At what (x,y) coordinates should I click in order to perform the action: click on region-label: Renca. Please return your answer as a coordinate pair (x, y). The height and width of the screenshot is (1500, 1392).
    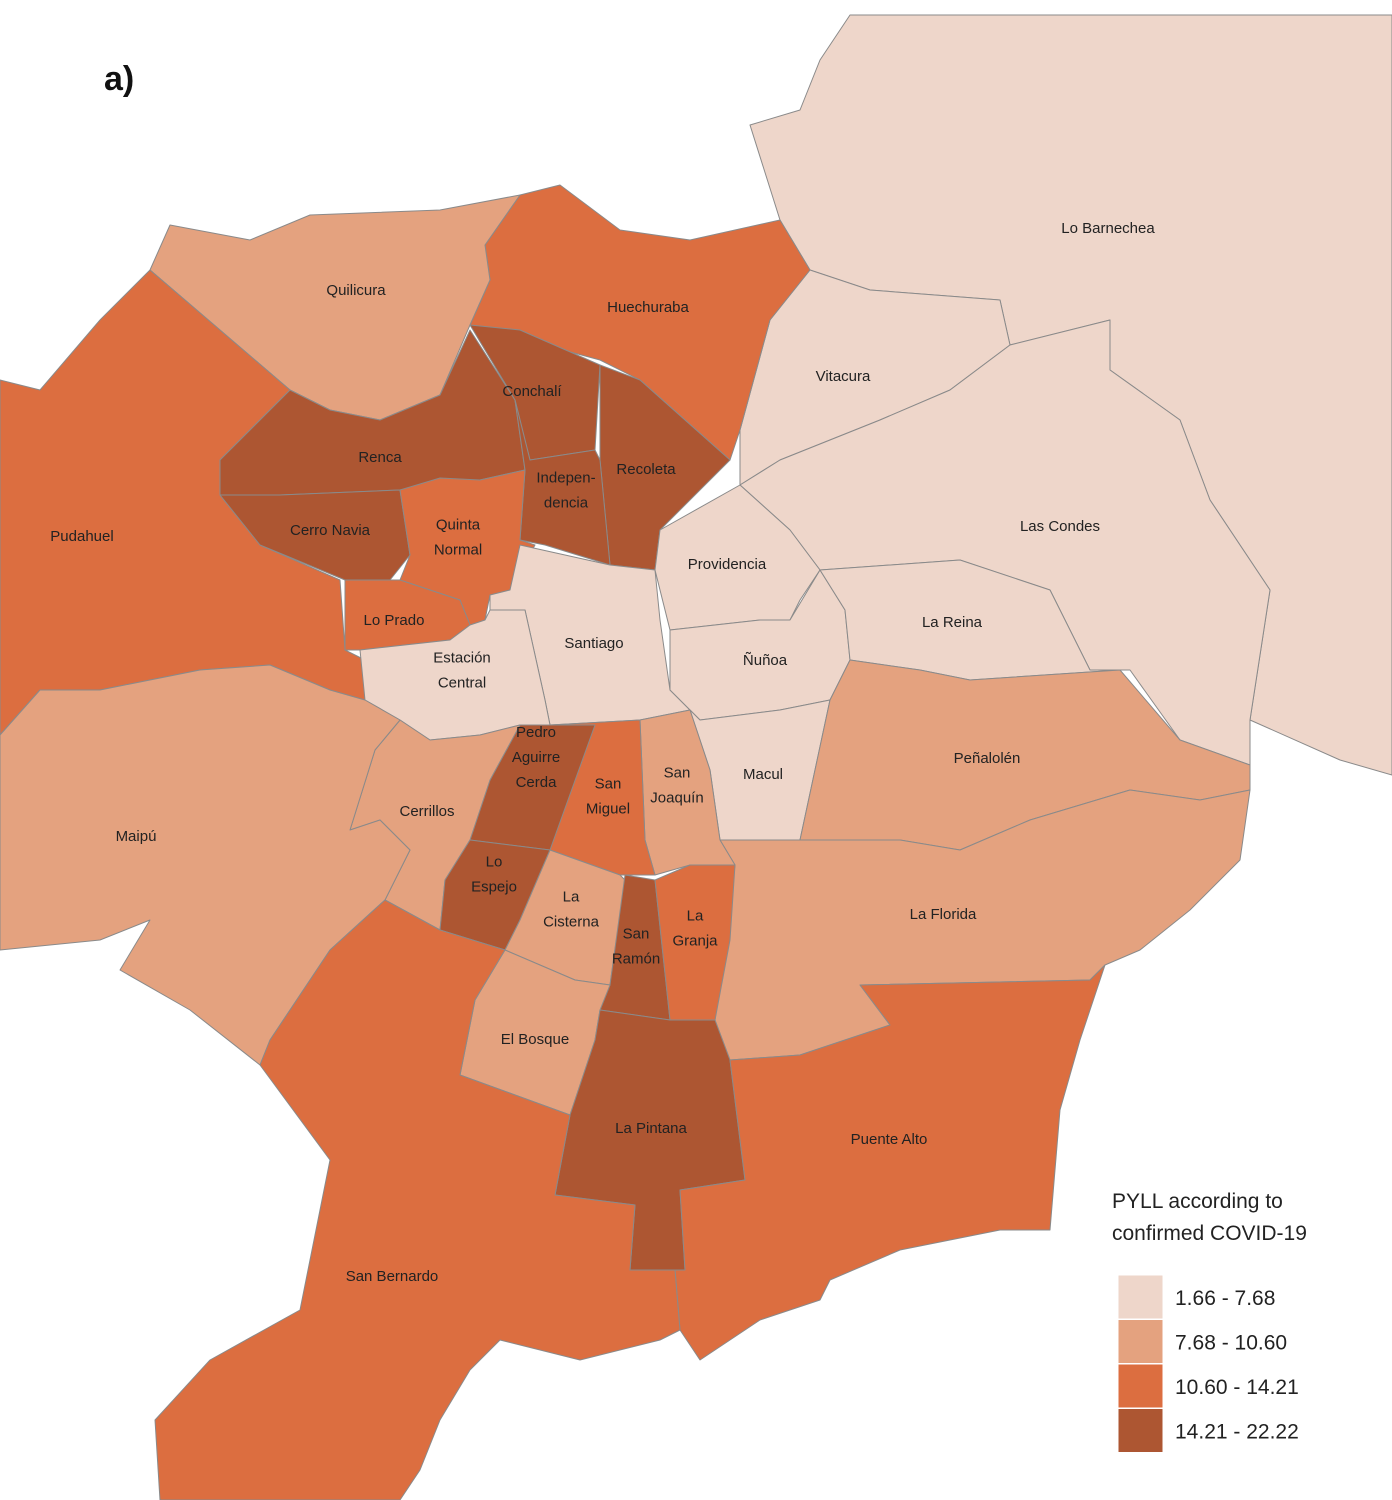
    Looking at the image, I should click on (380, 457).